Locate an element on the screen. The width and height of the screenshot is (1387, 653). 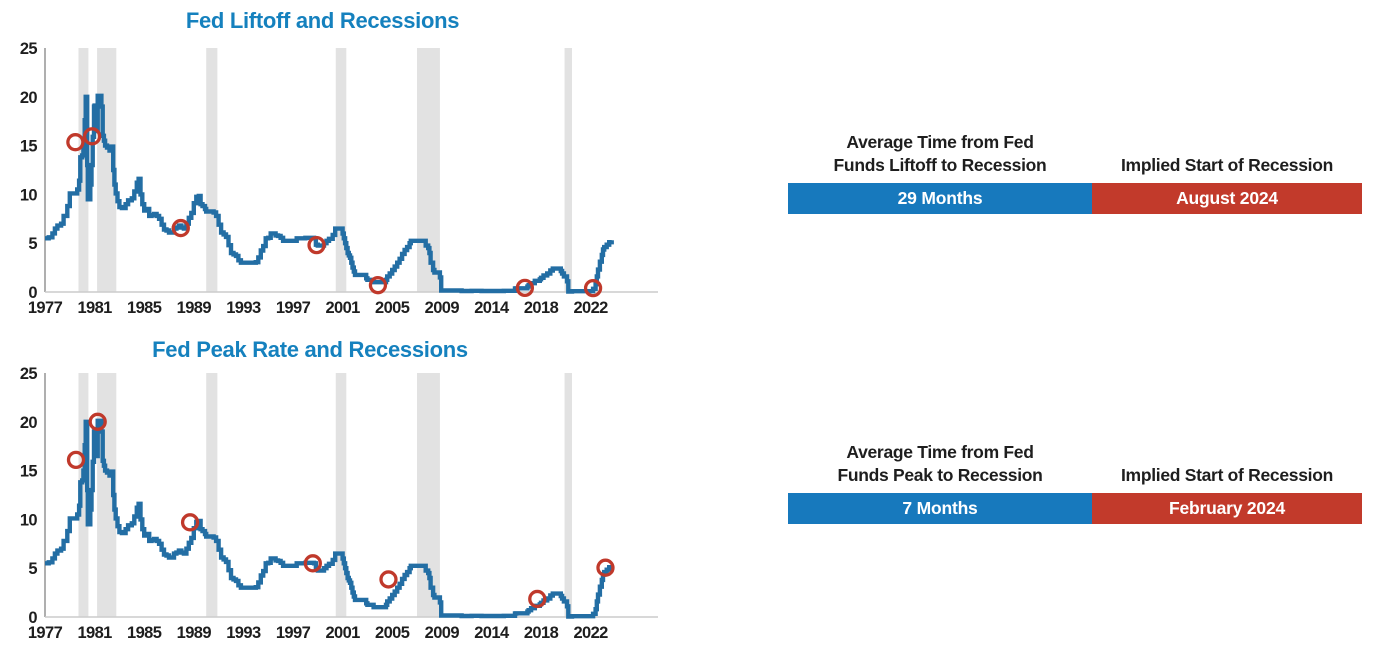
peak-months-cell: 7 Months is located at coordinates (940, 508).